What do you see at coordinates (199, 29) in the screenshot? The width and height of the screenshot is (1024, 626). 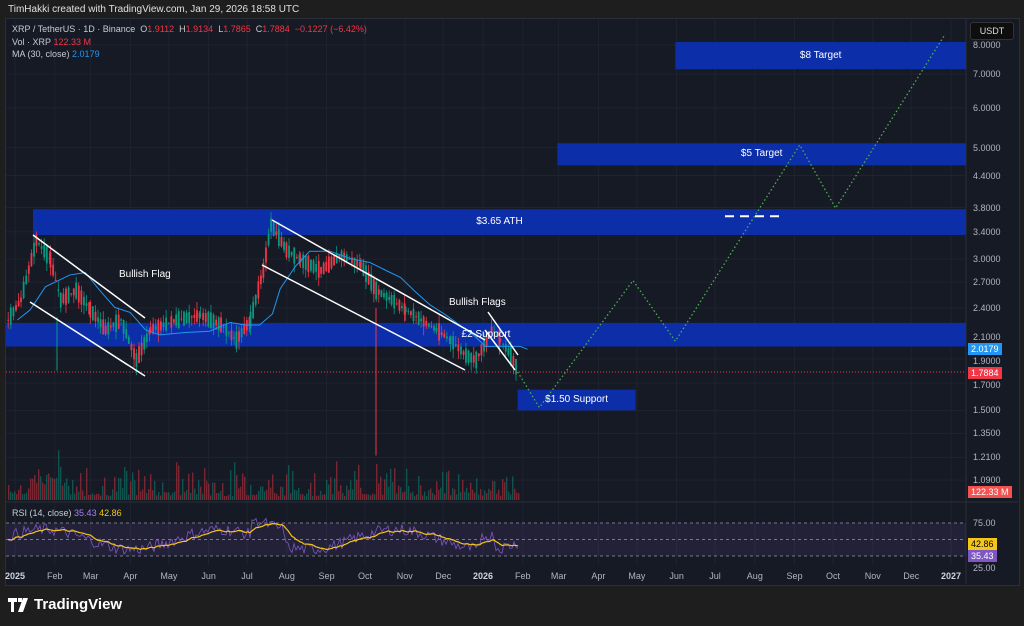 I see `high-value: 1.9134` at bounding box center [199, 29].